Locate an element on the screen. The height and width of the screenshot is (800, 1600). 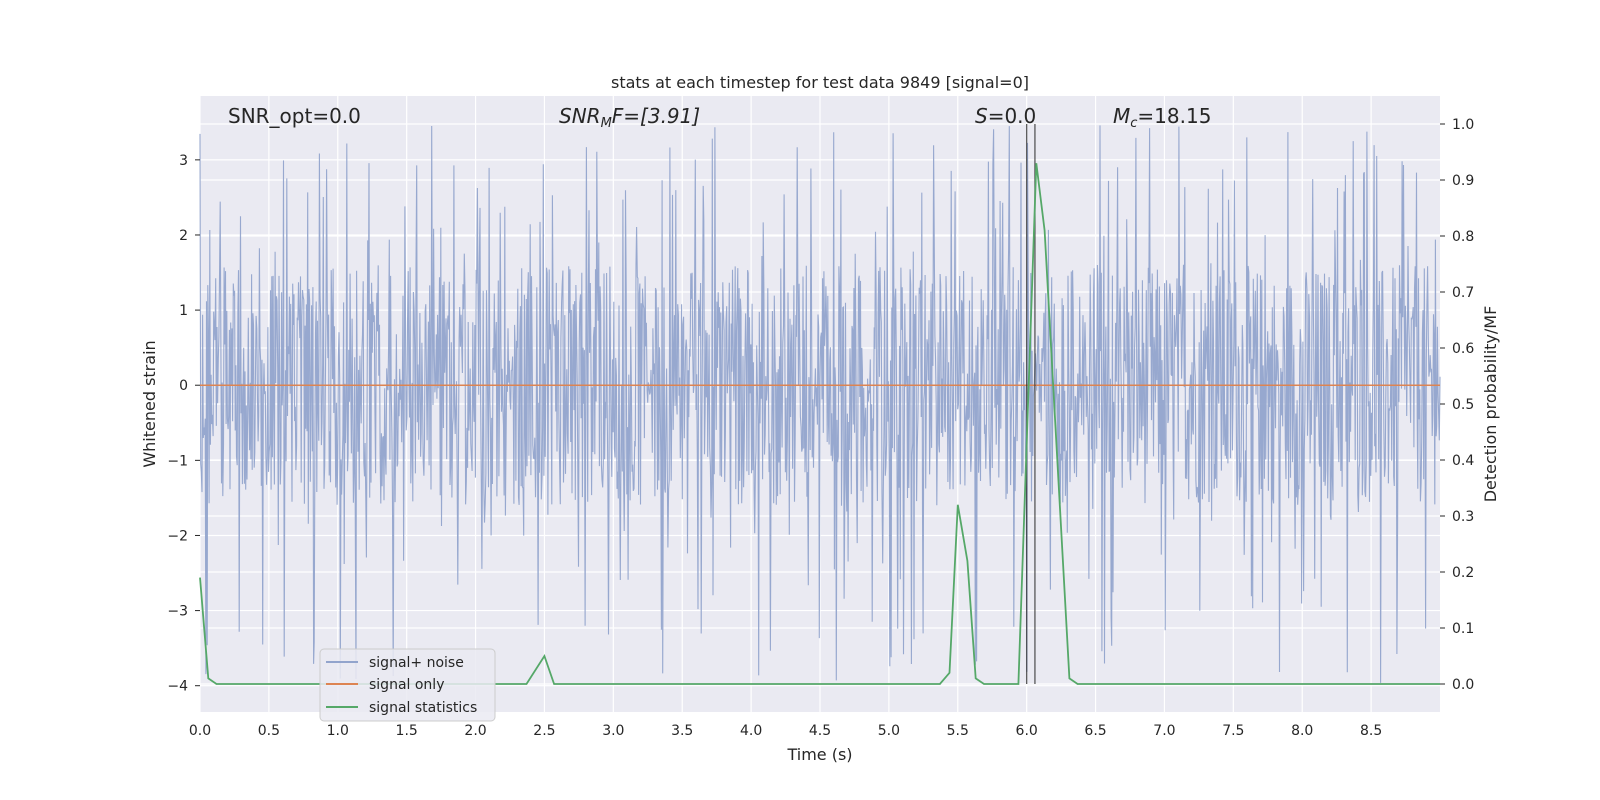
y2-tick-label: 0.7 is located at coordinates (1463, 293).